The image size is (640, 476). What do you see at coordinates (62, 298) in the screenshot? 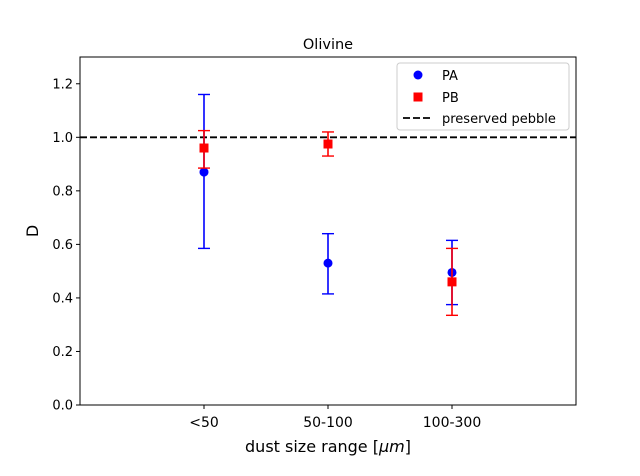
I see `y-tick-label: 0.4` at bounding box center [62, 298].